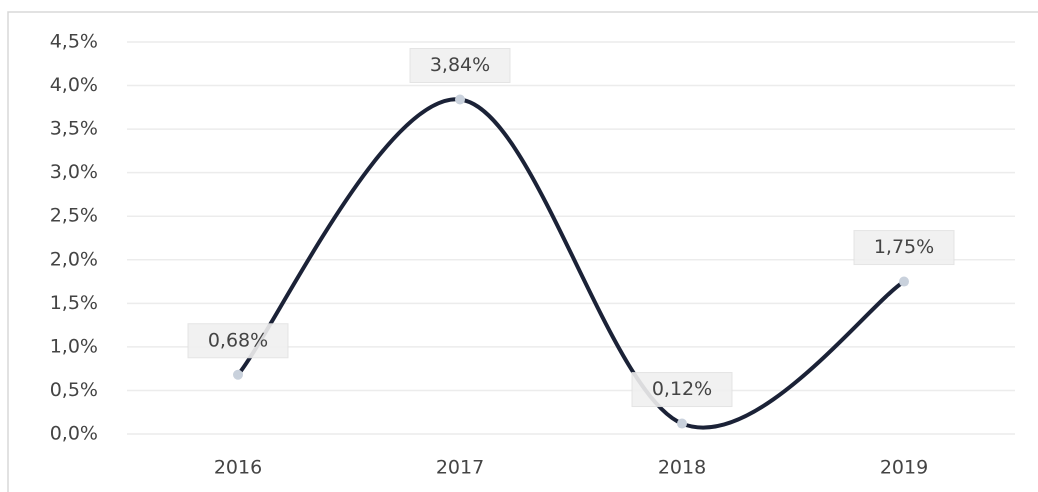  What do you see at coordinates (74, 172) in the screenshot?
I see `y-tick-label: 3,0%` at bounding box center [74, 172].